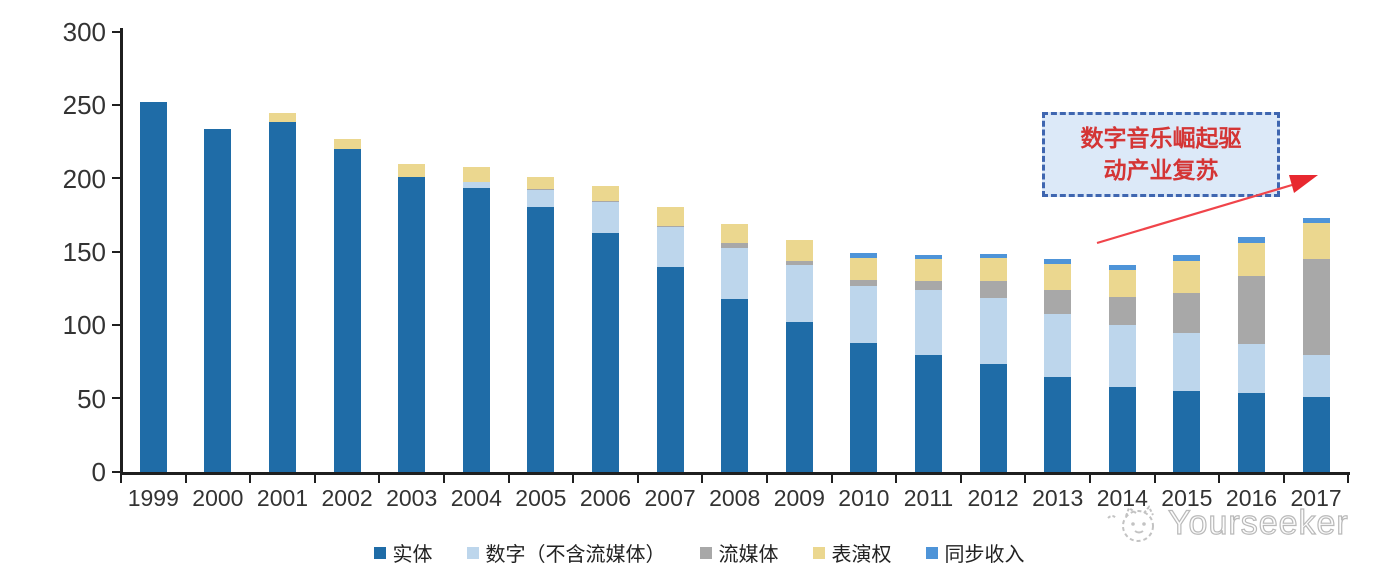  What do you see at coordinates (84, 252) in the screenshot?
I see `y-axis-tick-label: 150` at bounding box center [84, 252].